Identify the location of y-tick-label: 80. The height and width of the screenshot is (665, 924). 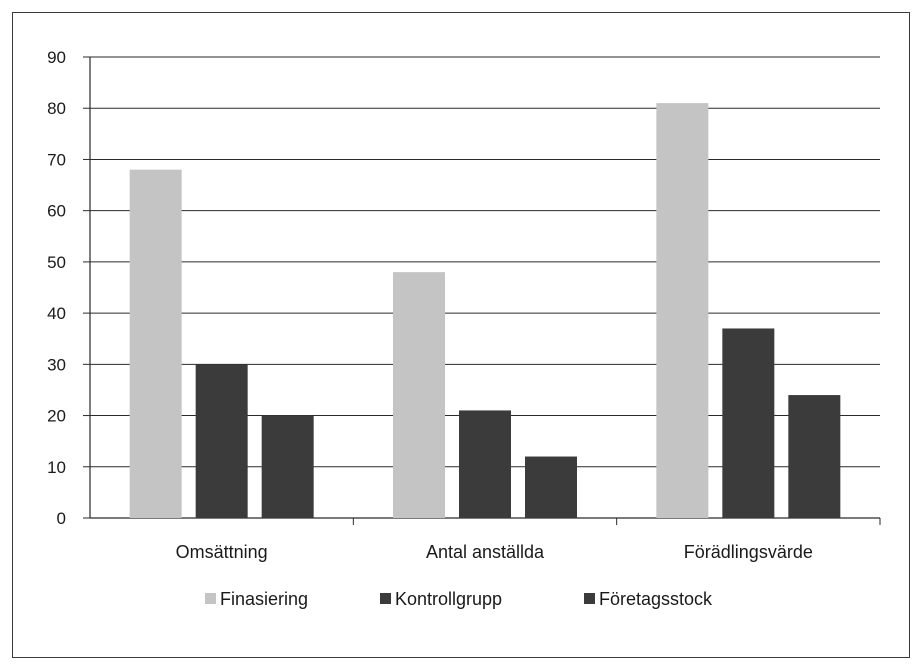
(56, 108).